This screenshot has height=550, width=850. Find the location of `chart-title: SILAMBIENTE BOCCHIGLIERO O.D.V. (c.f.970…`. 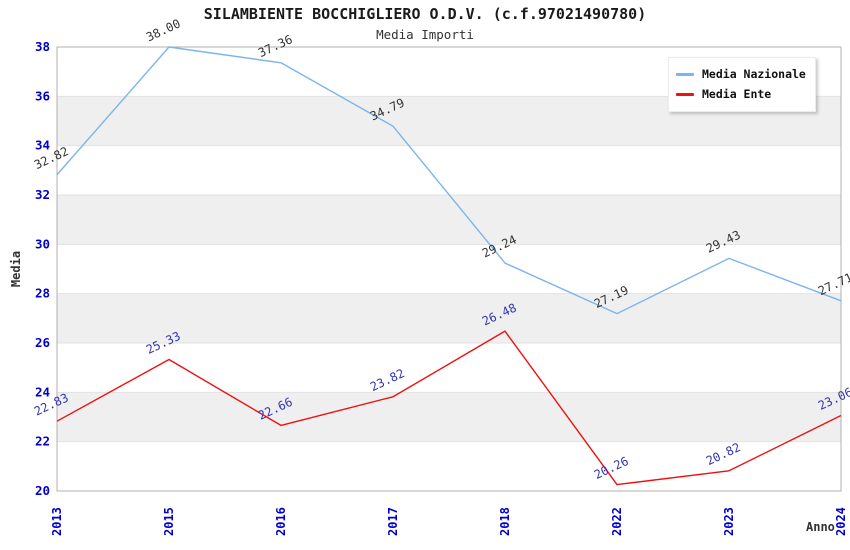

chart-title: SILAMBIENTE BOCCHIGLIERO O.D.V. (c.f.970… is located at coordinates (425, 14).